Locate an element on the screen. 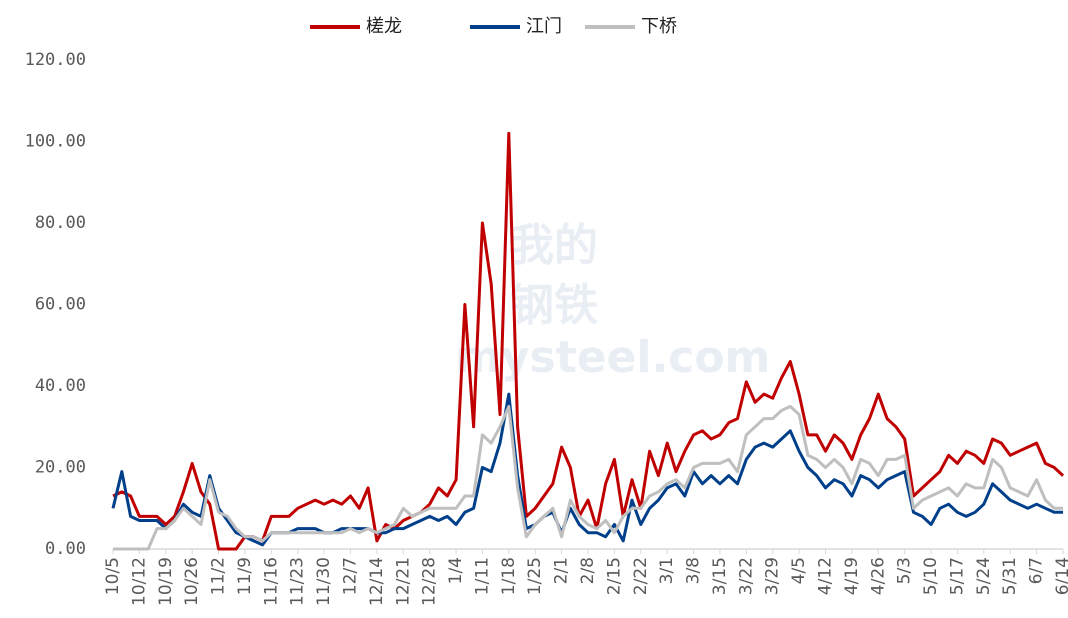 This screenshot has width=1068, height=618. x-tick-label: 1/11 is located at coordinates (482, 576).